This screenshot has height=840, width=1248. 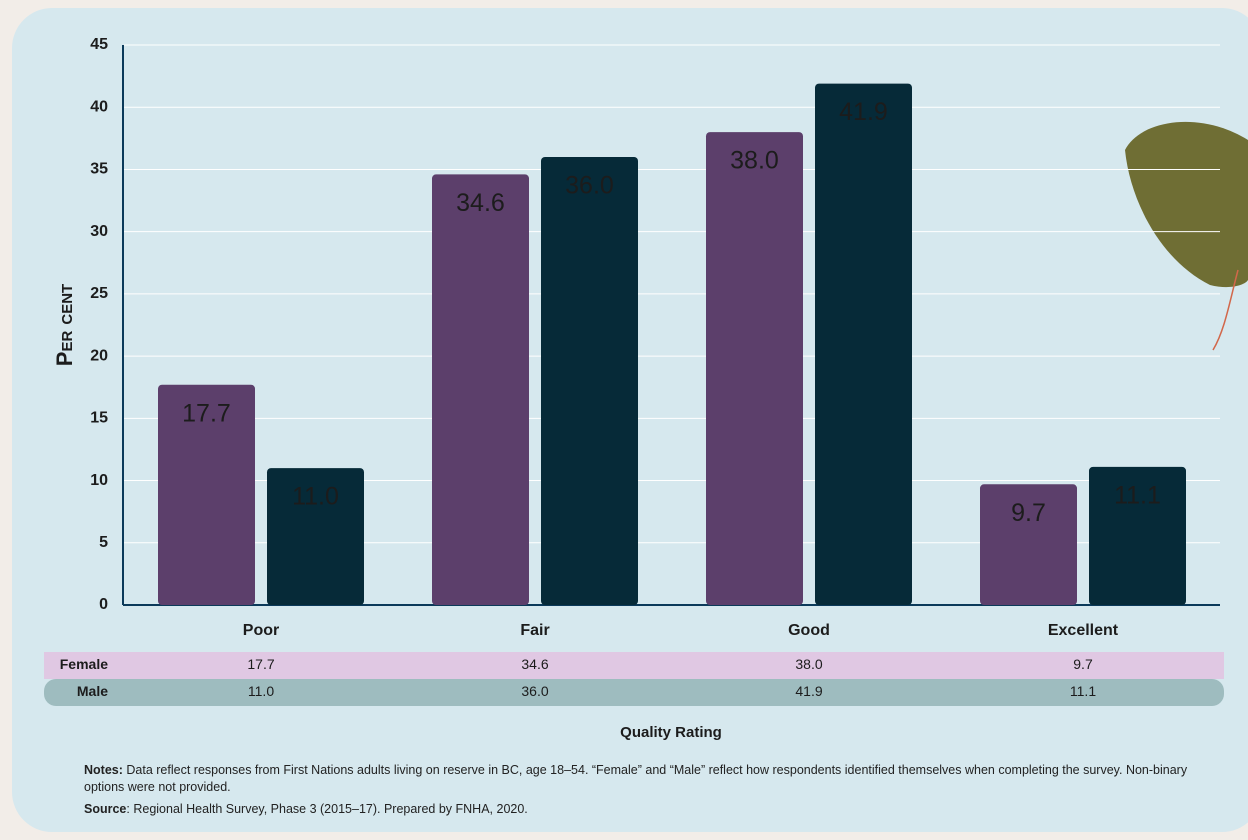 I want to click on value-label: 9.7, so click(x=1028, y=513).